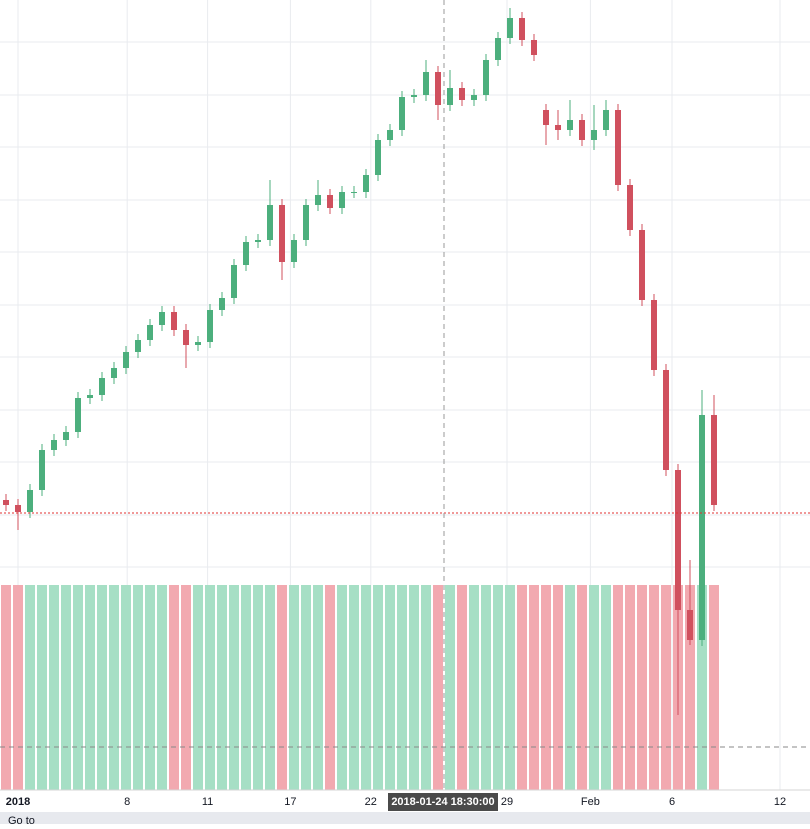  I want to click on x-tick-label: 2018, so click(18, 802).